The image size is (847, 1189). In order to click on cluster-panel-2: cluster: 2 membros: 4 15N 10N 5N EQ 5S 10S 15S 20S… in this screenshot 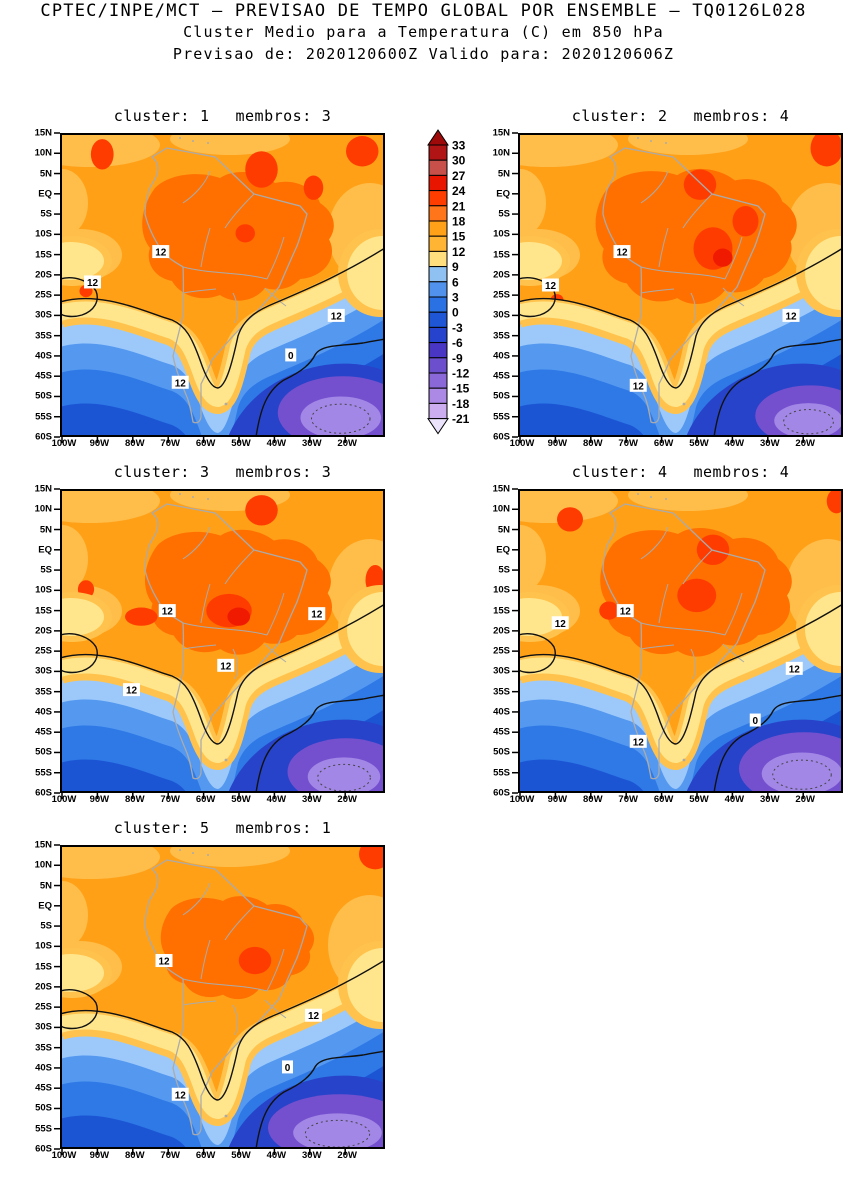, I will do `click(665, 291)`.